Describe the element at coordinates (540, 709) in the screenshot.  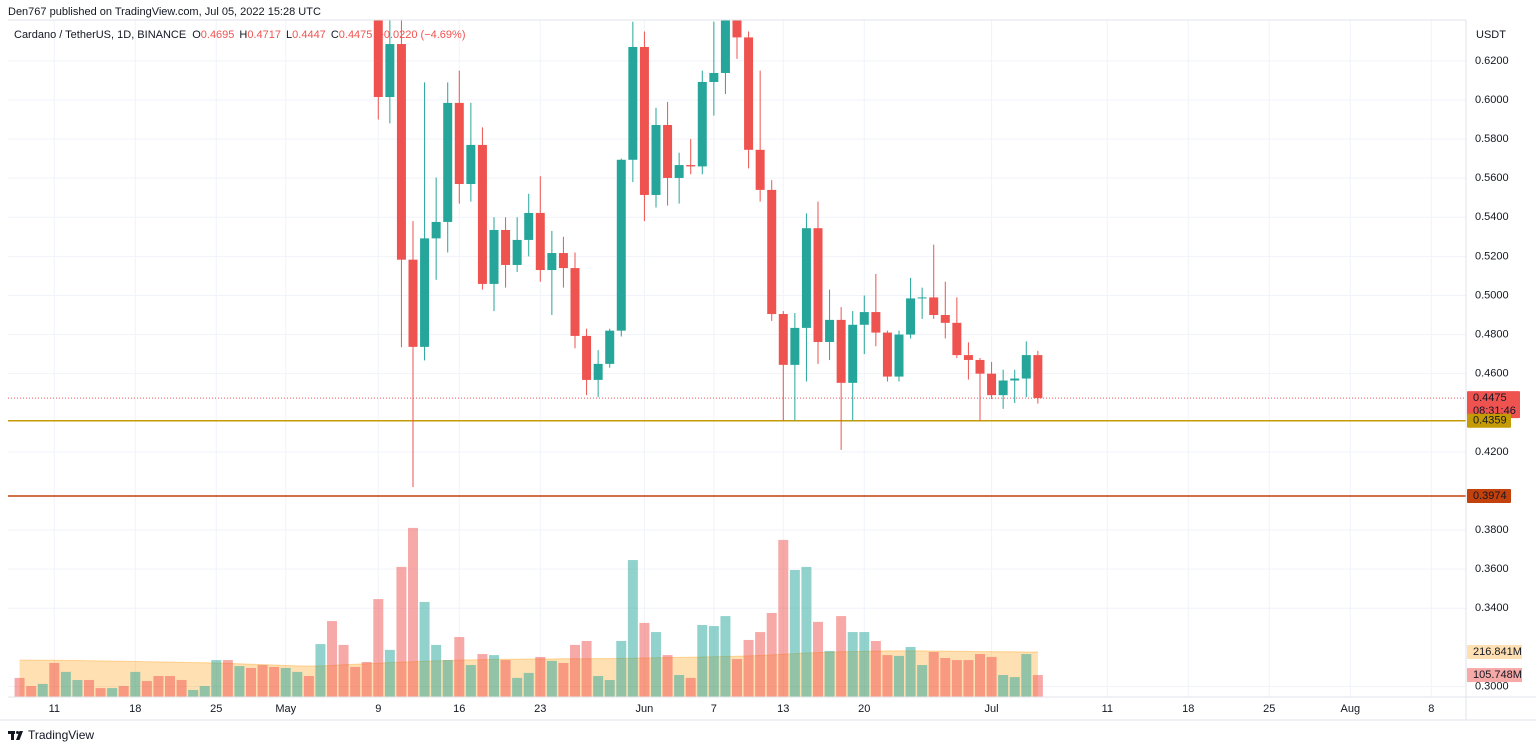
I see `x-tick-label: 23` at that location.